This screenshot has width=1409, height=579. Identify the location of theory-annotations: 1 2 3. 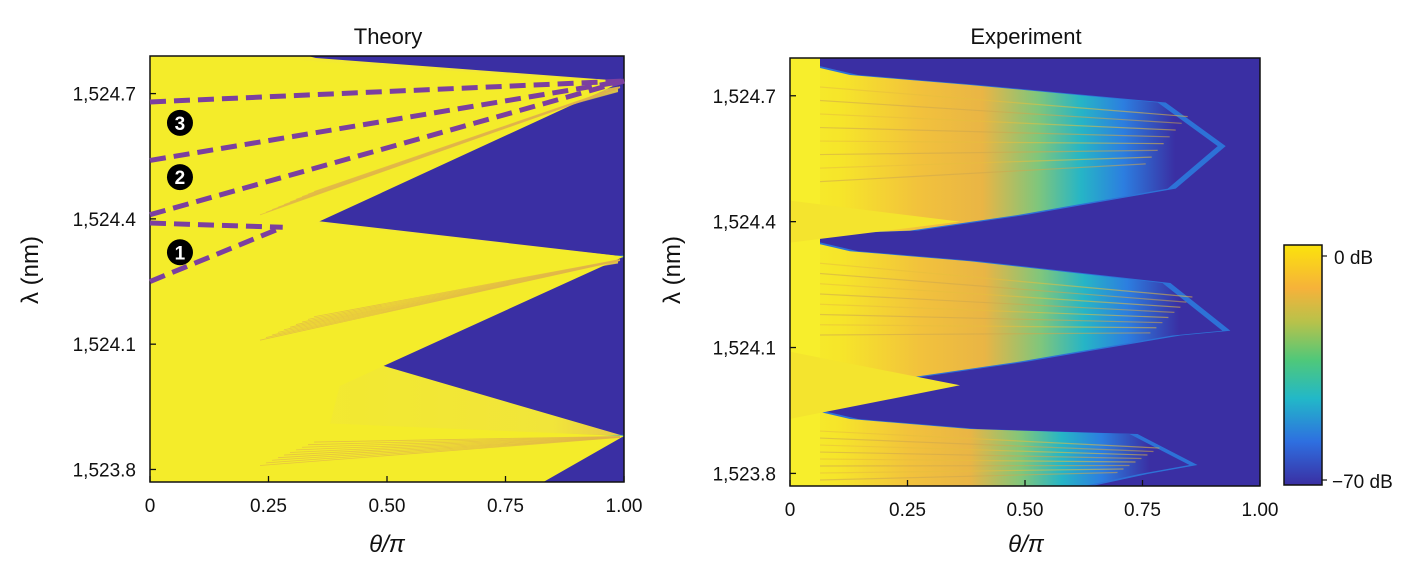
(179, 187).